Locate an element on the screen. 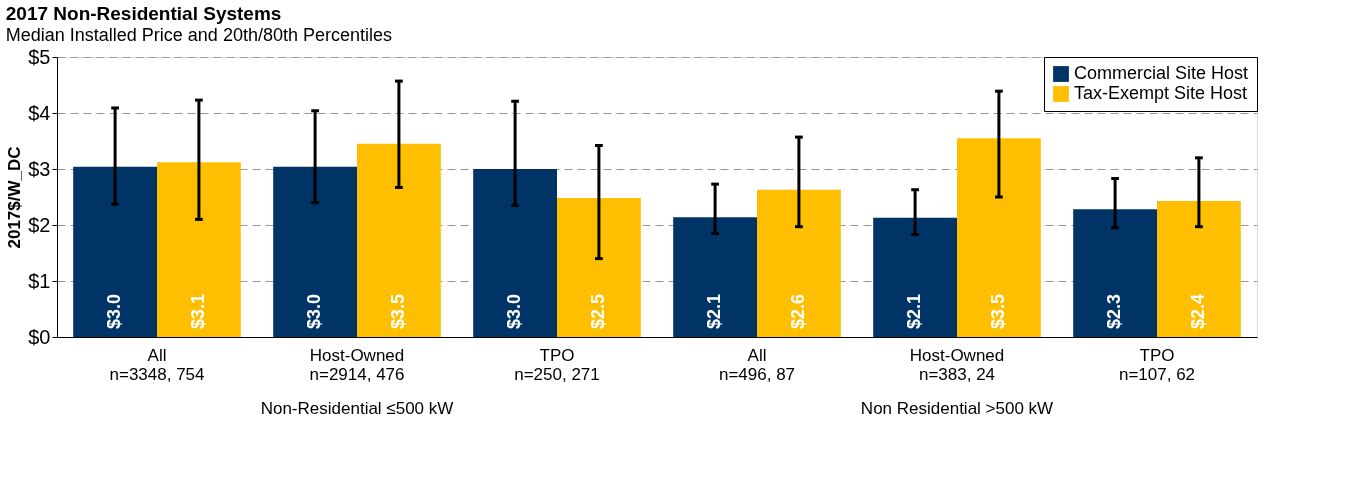 Image resolution: width=1345 pixels, height=504 pixels. y-tick-label: $0 is located at coordinates (39, 336).